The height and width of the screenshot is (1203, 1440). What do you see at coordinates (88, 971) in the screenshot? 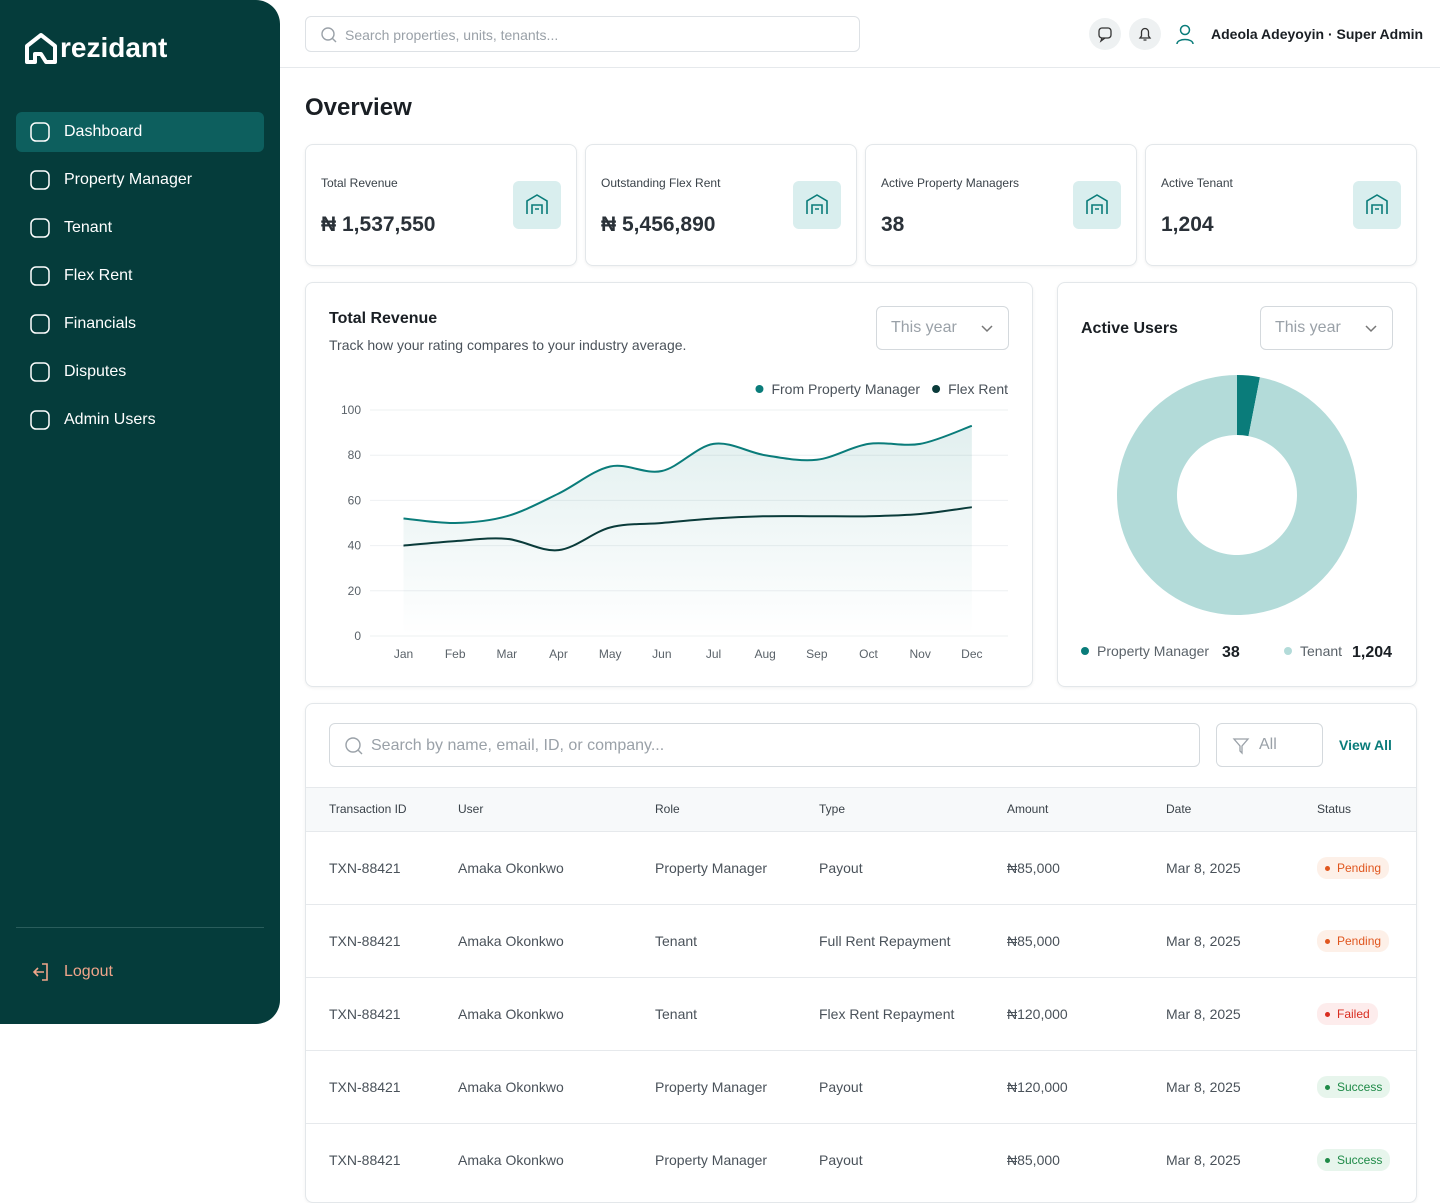
I see `logout: Logout` at bounding box center [88, 971].